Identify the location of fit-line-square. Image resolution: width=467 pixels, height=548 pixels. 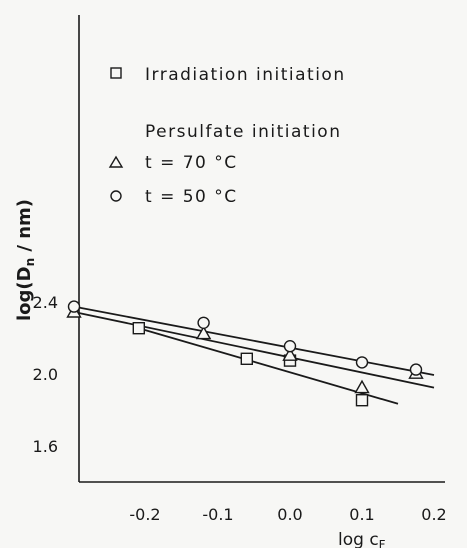
(268, 366).